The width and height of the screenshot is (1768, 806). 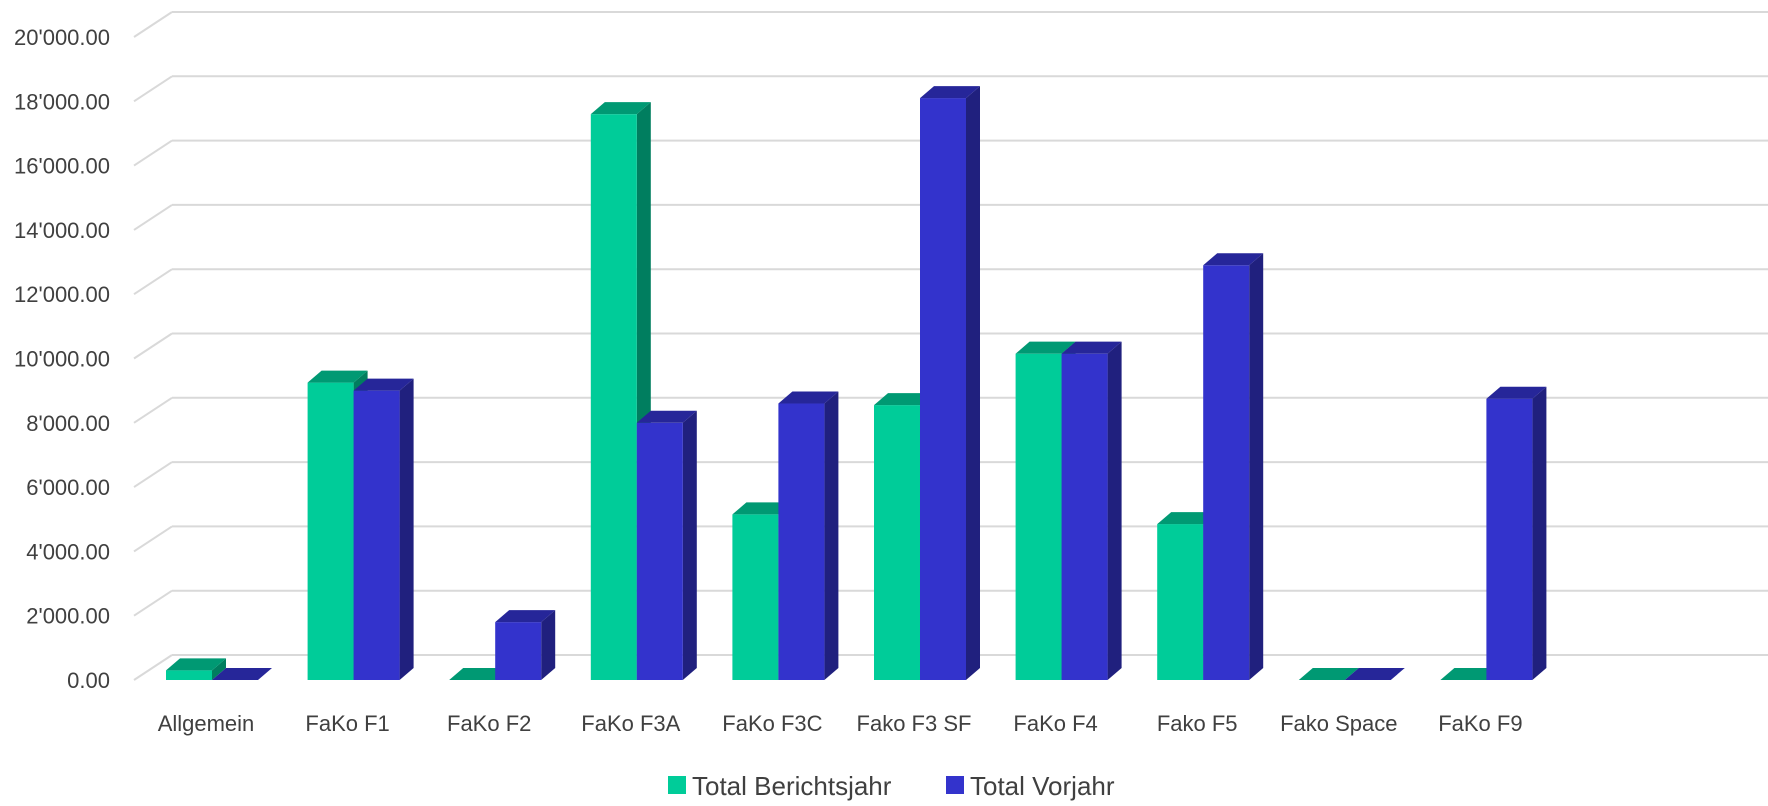 I want to click on x-category-label: FaKo F3C, so click(x=772, y=723).